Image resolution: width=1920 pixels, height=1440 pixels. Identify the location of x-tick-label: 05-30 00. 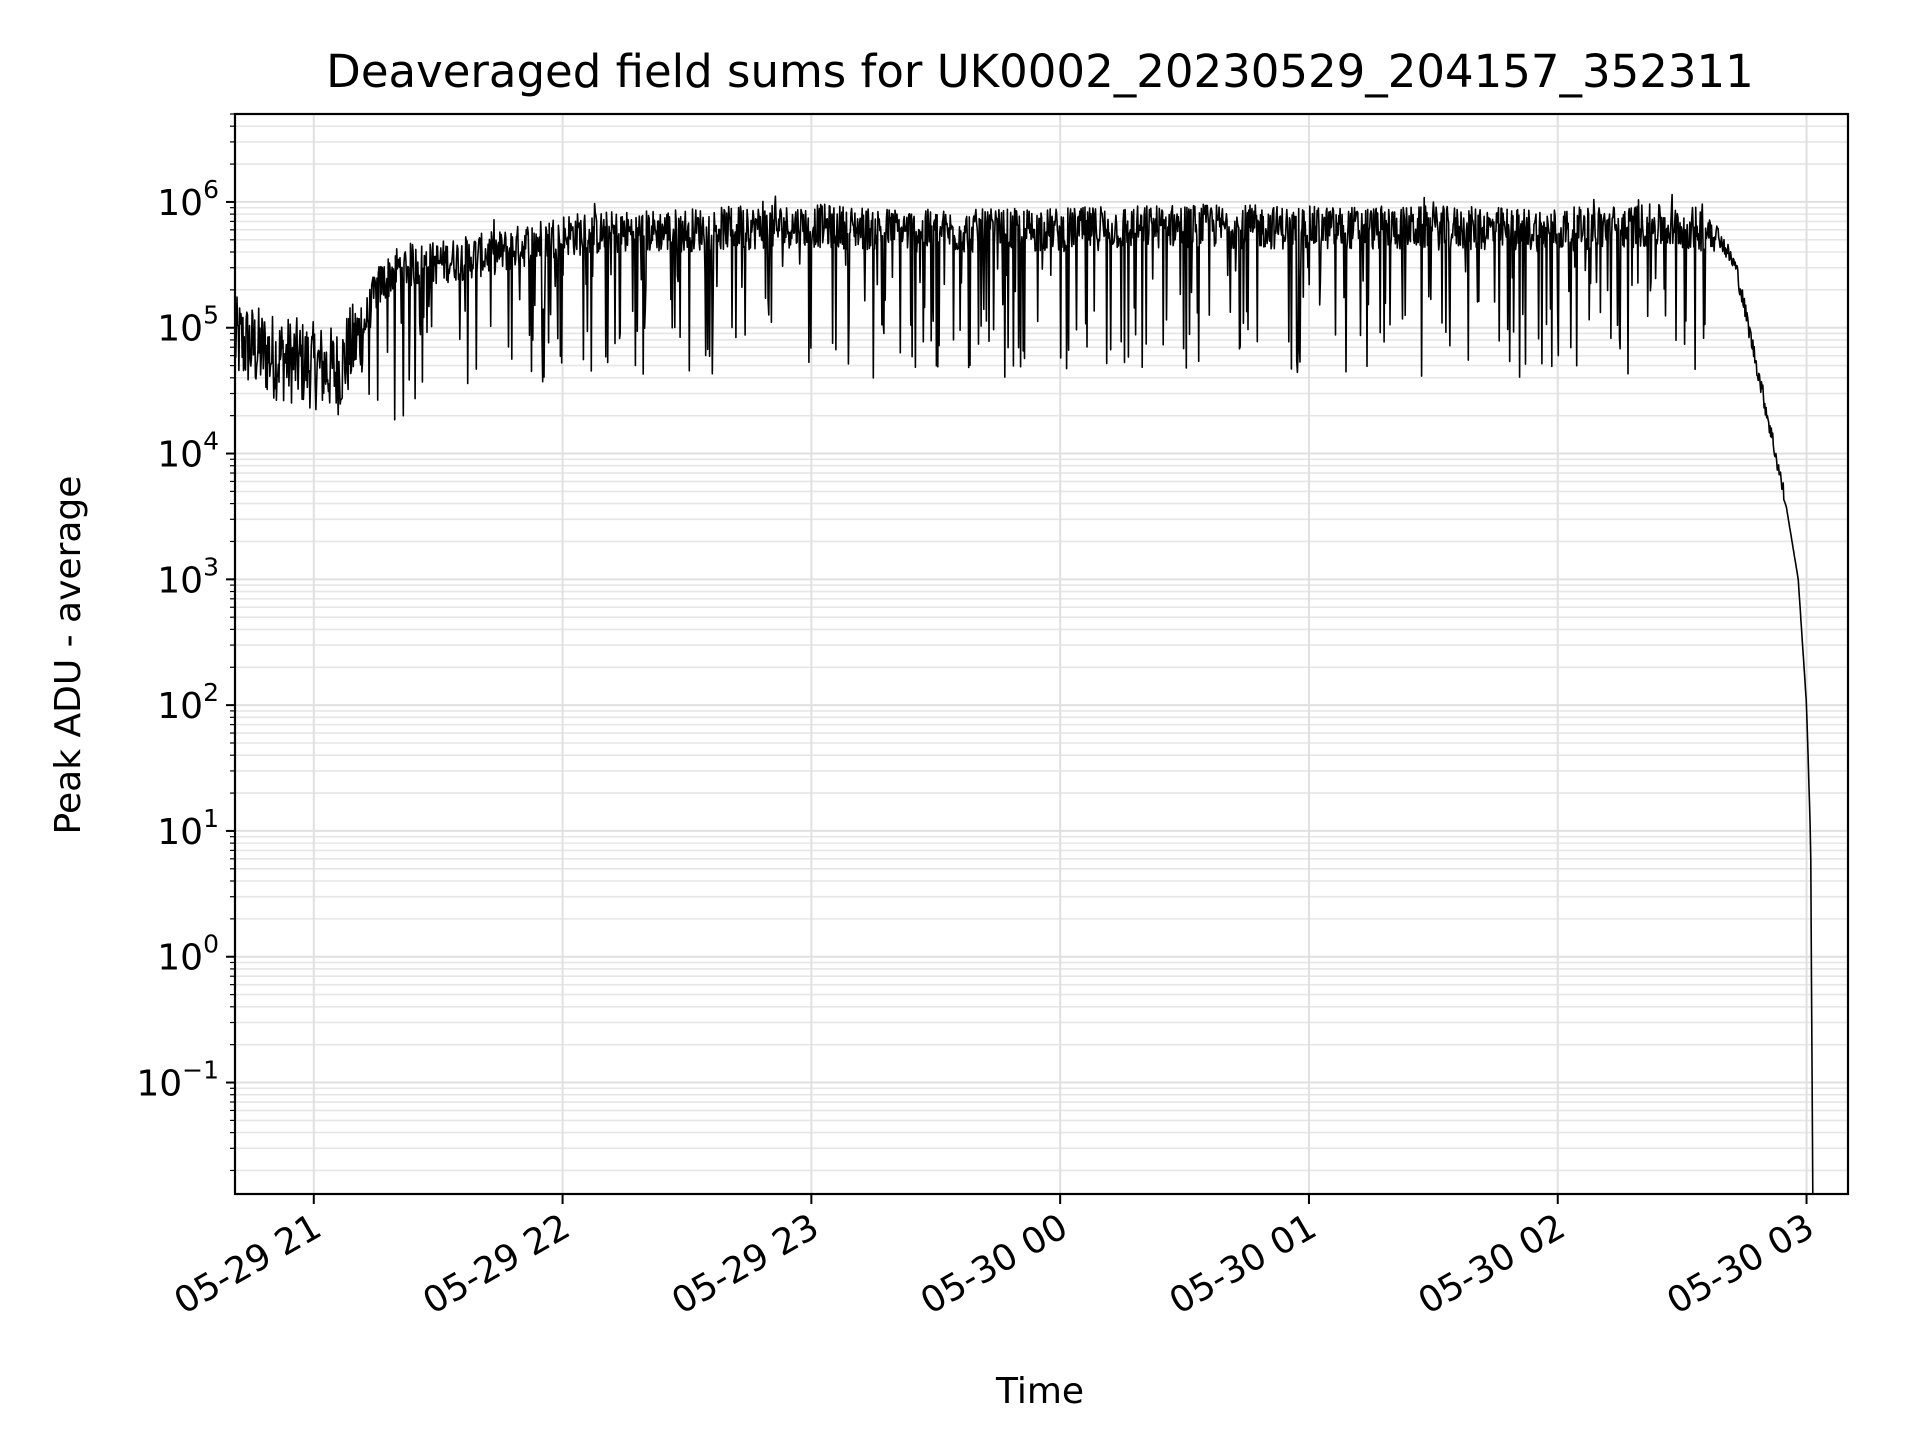
(994, 1264).